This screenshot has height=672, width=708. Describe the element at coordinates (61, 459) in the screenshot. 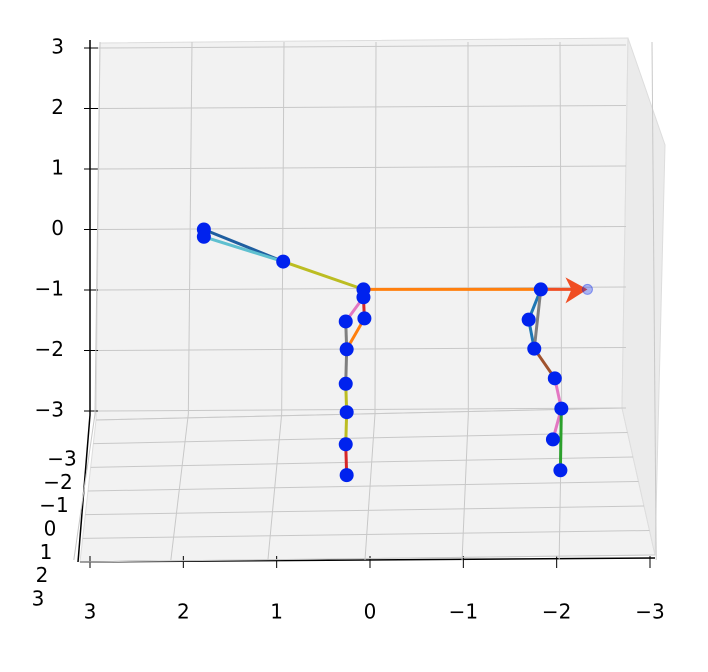

I see `y-tick-label: −3` at that location.